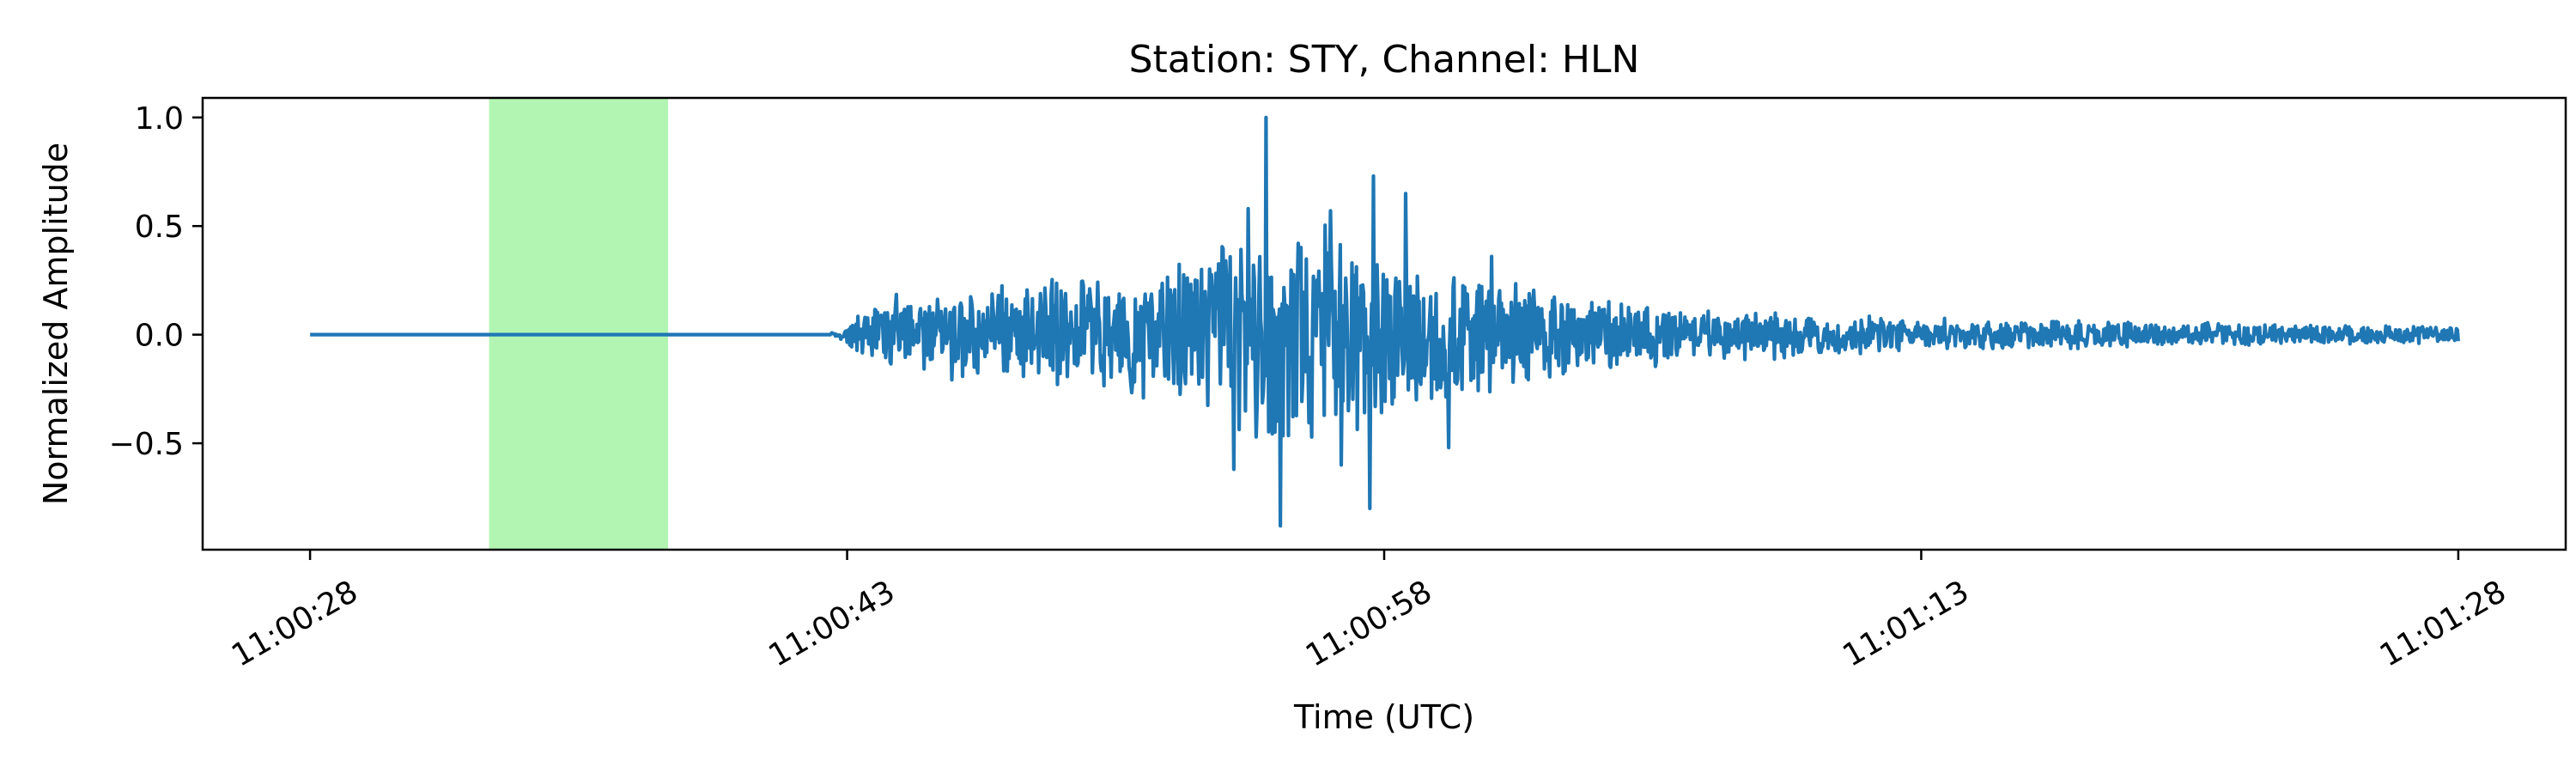  What do you see at coordinates (1383, 717) in the screenshot?
I see `x-axis-label: Time (UTC)` at bounding box center [1383, 717].